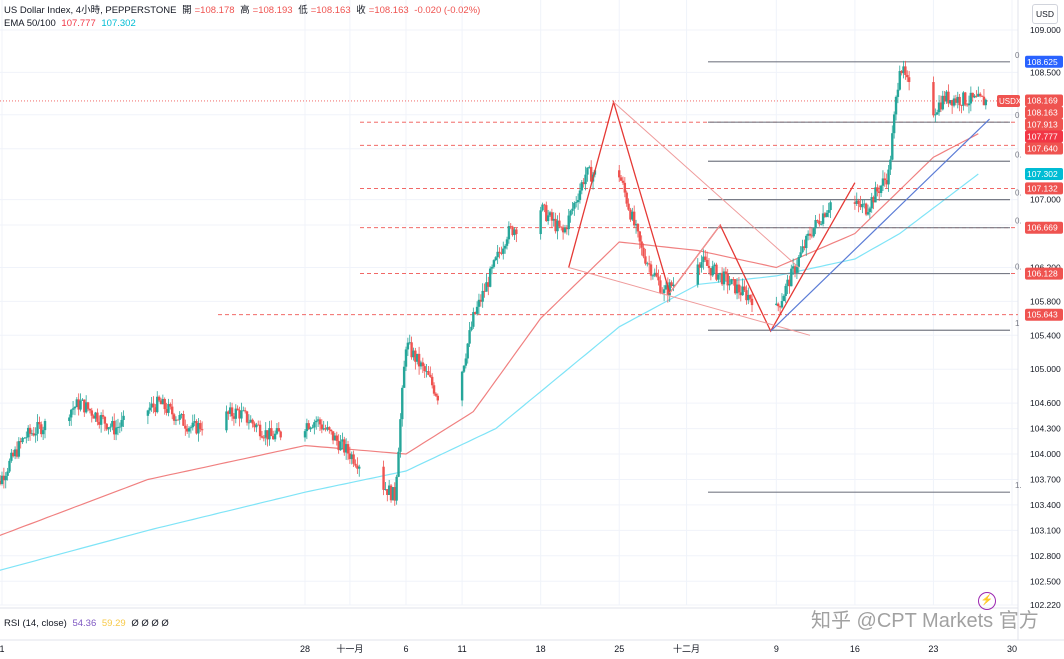 The image size is (1064, 659). Describe the element at coordinates (776, 649) in the screenshot. I see `x-tick-label: 9` at that location.